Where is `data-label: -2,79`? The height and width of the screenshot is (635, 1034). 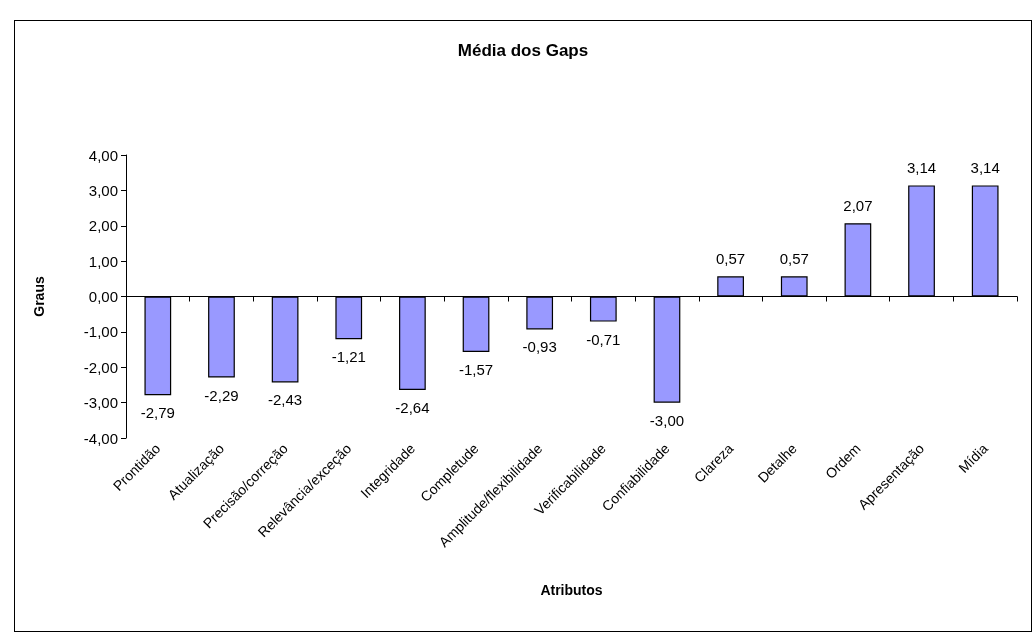
data-label: -2,79 is located at coordinates (157, 413).